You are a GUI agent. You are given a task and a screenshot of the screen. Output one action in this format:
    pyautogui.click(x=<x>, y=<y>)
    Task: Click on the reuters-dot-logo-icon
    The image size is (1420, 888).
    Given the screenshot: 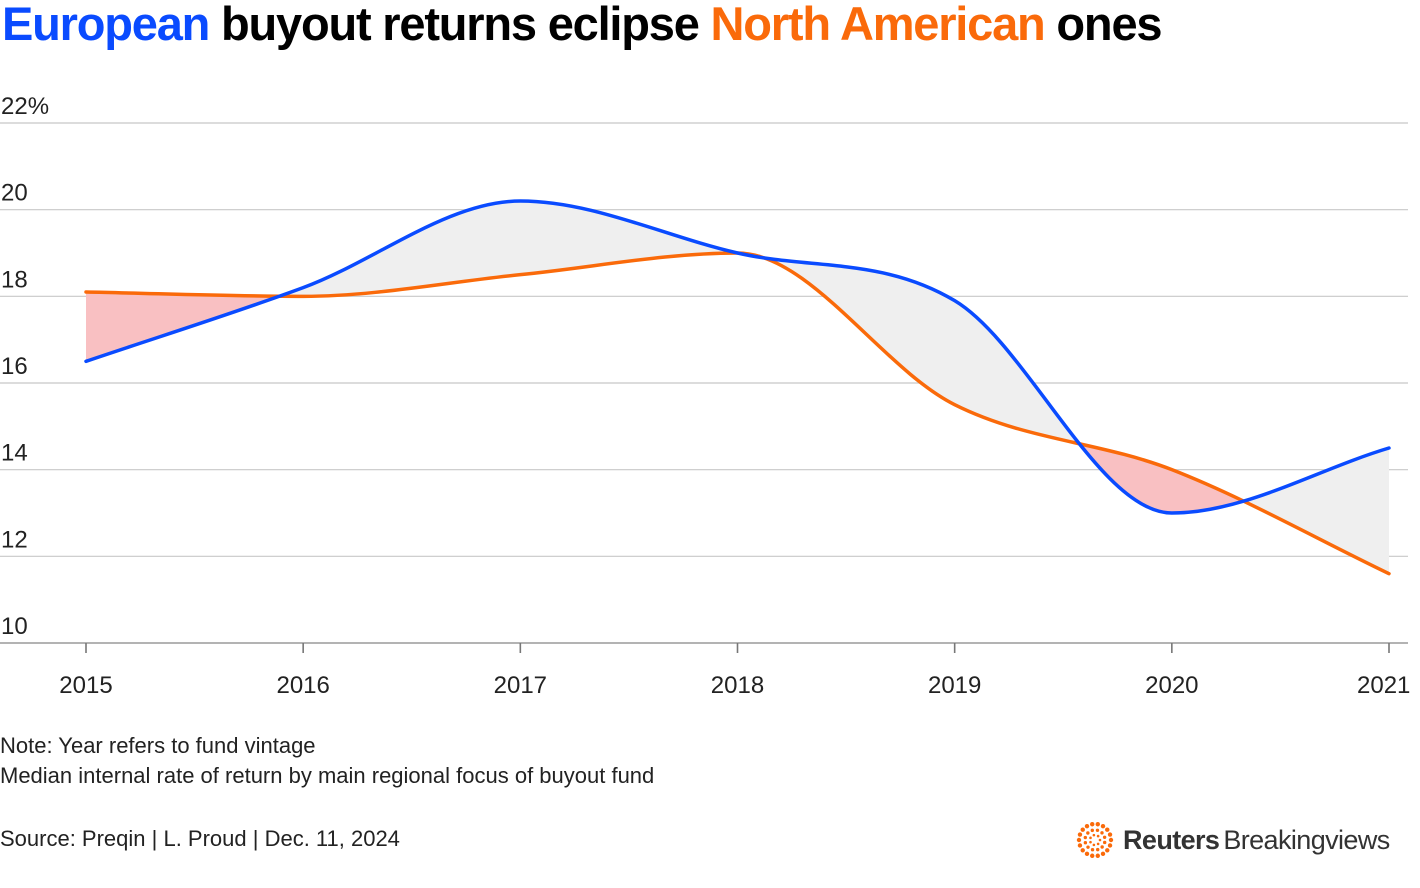 What is the action you would take?
    pyautogui.click(x=1095, y=840)
    